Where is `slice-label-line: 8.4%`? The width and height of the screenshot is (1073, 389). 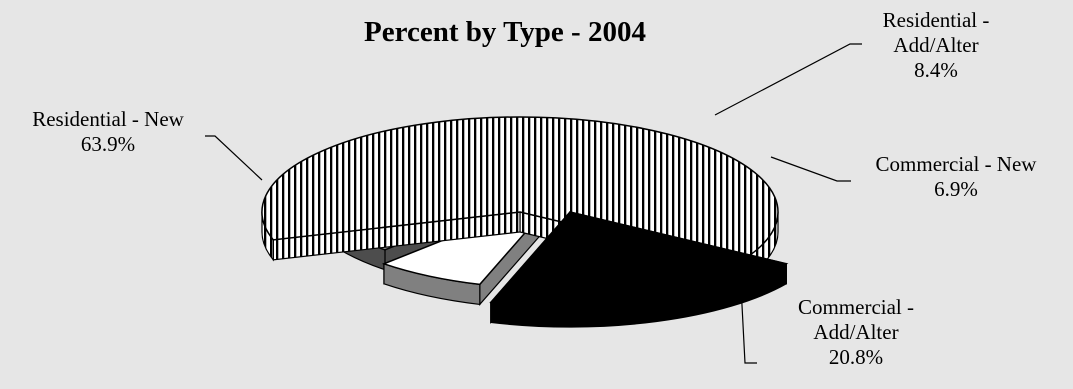 slice-label-line: 8.4% is located at coordinates (936, 70).